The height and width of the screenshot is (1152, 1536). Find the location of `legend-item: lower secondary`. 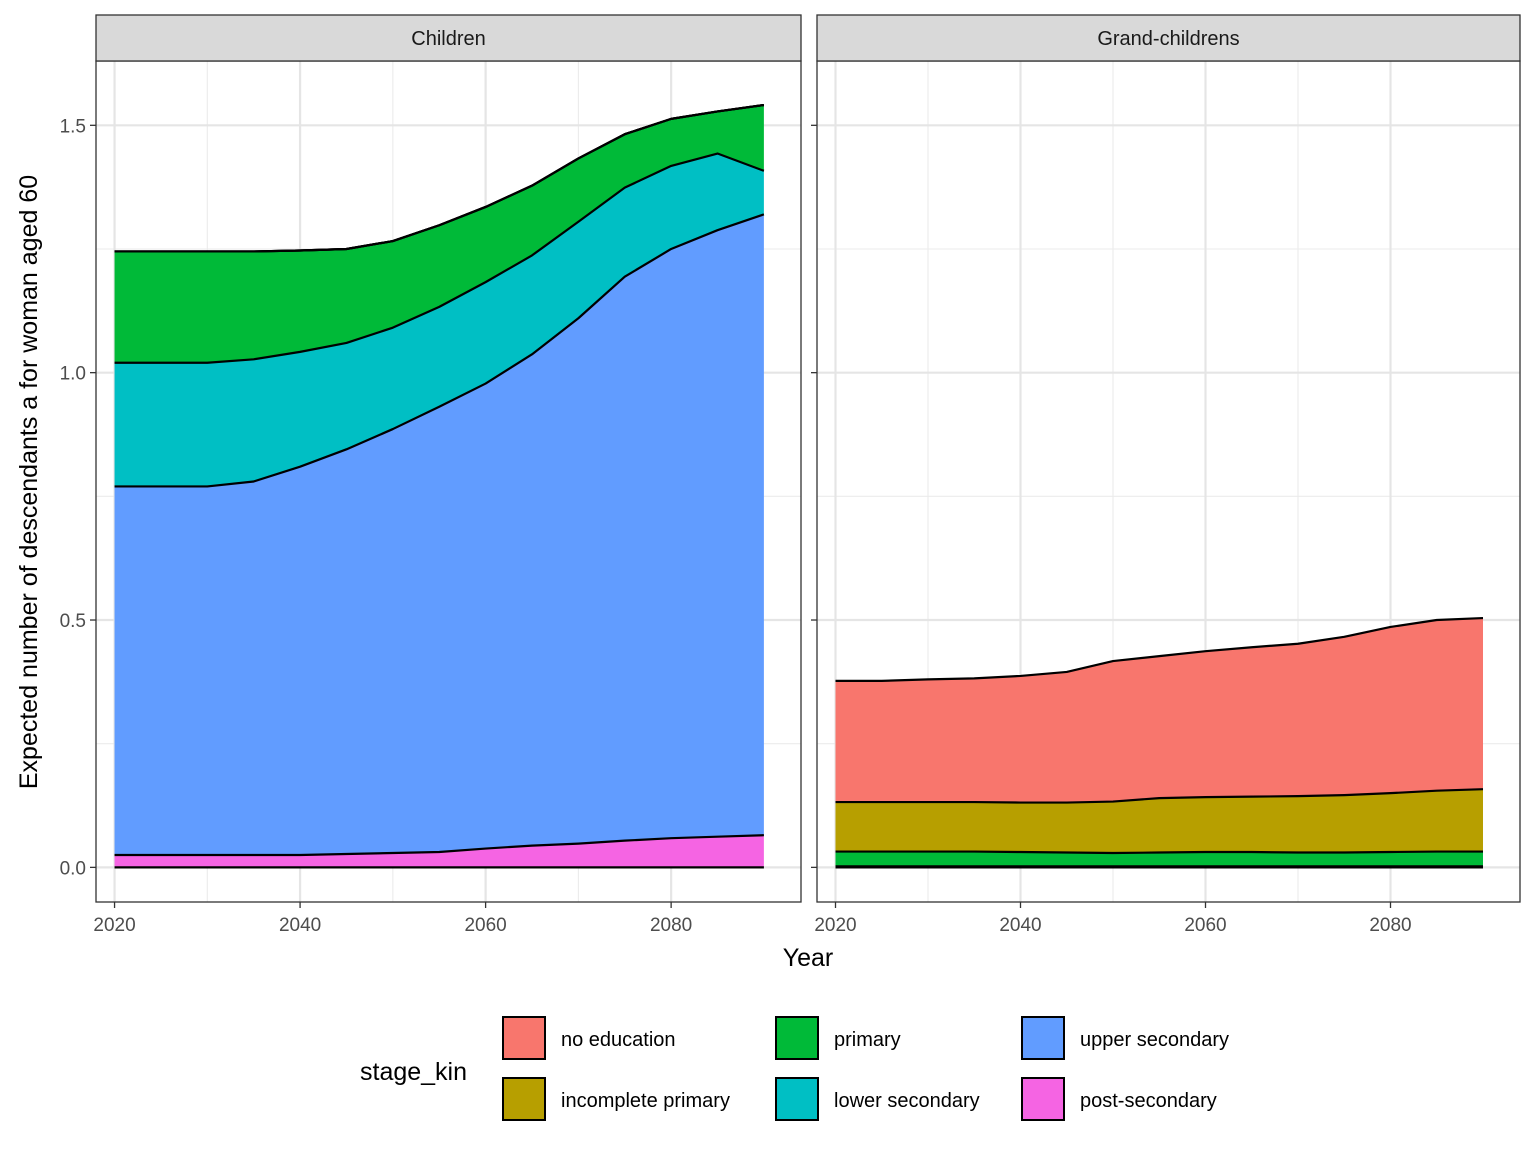

legend-item: lower secondary is located at coordinates (877, 1099).